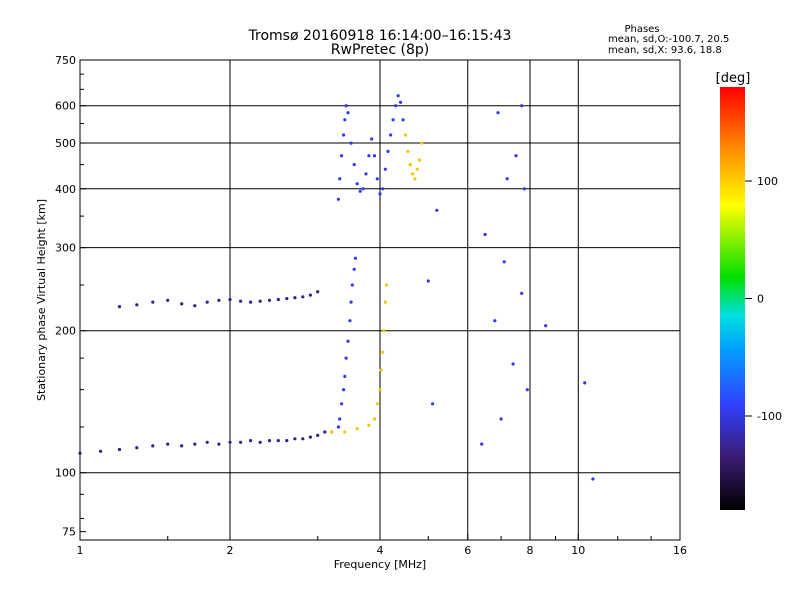 The height and width of the screenshot is (600, 800). What do you see at coordinates (69, 532) in the screenshot?
I see `y-tick-label: 75` at bounding box center [69, 532].